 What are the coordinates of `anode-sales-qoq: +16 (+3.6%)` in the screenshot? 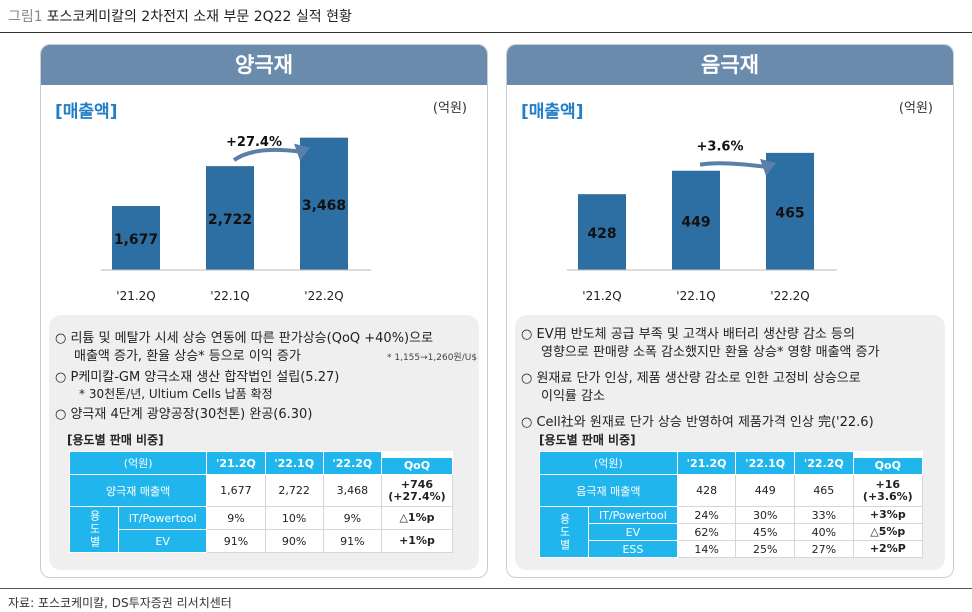 It's located at (888, 490).